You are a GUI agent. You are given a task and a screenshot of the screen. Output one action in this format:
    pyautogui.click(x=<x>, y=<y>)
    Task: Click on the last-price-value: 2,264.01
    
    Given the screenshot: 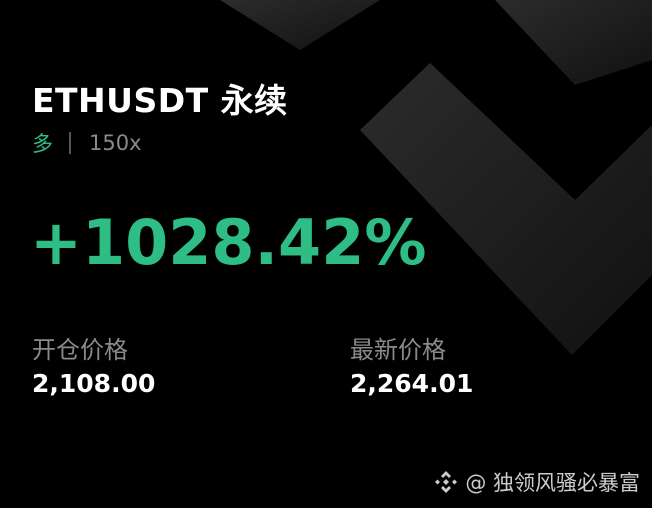 What is the action you would take?
    pyautogui.click(x=412, y=383)
    